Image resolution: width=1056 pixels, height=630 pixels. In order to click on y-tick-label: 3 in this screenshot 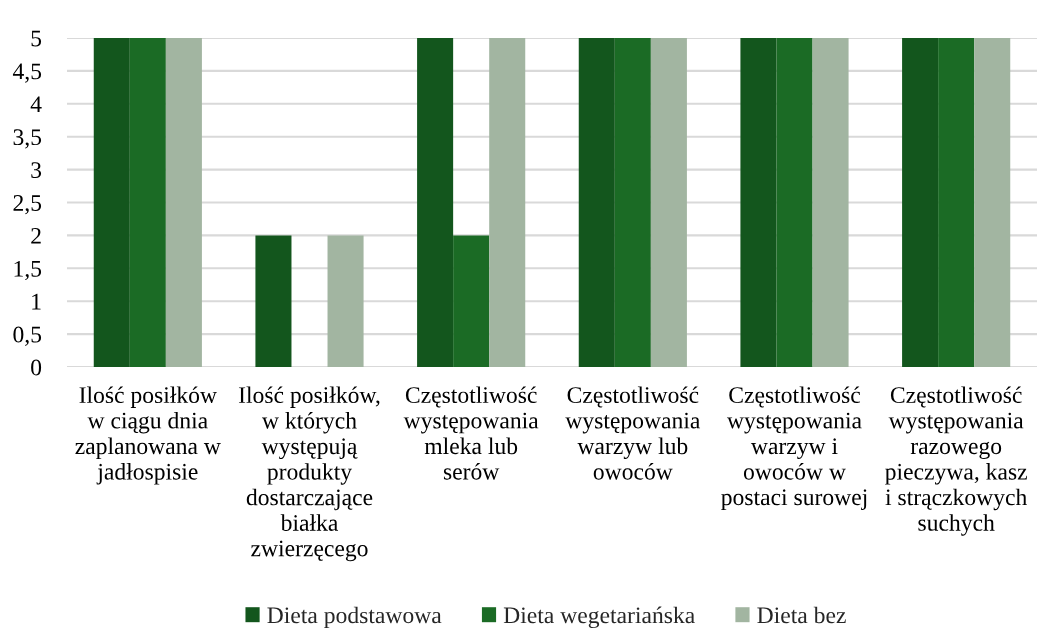, I will do `click(36, 170)`.